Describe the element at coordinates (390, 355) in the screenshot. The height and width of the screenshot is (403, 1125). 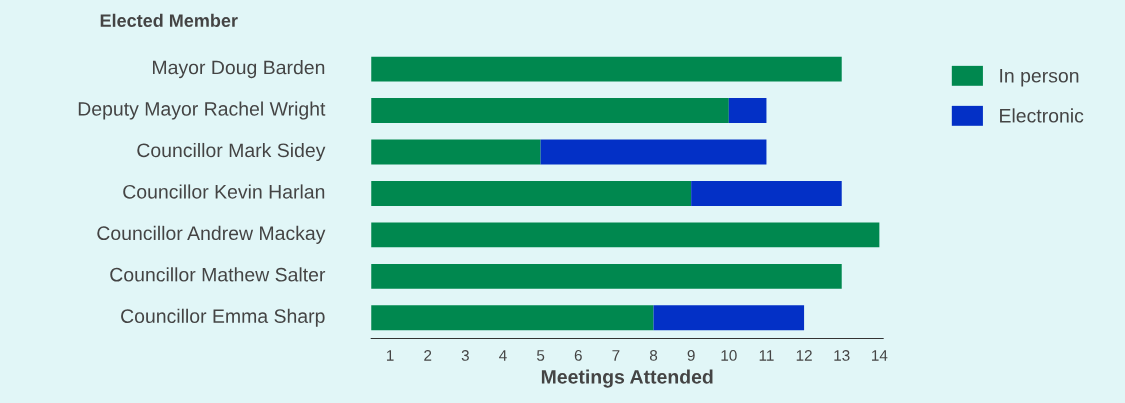
I see `x-tick-label: 1` at that location.